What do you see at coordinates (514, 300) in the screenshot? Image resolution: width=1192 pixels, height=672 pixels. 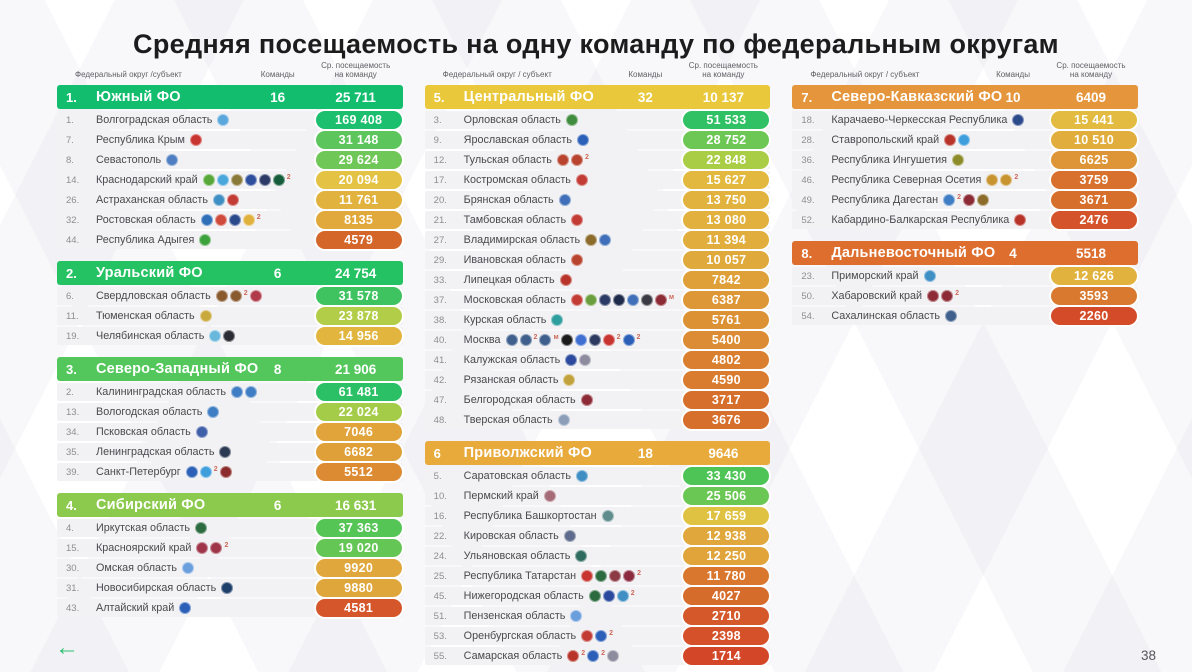 I see `region-name: Московская область` at bounding box center [514, 300].